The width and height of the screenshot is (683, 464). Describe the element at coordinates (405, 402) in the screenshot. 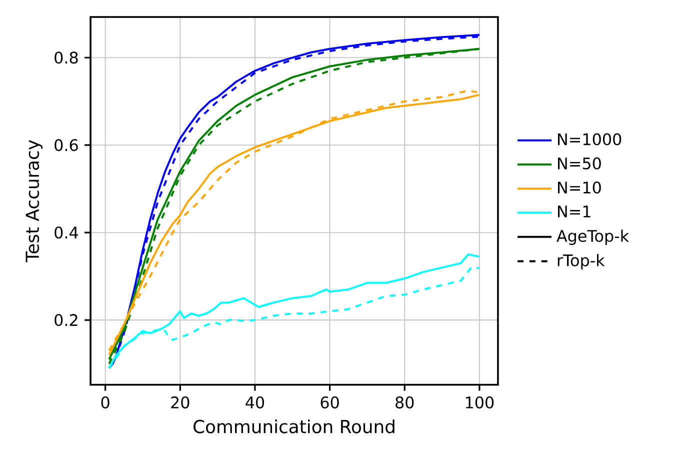

I see `x-tick-label: 80` at that location.